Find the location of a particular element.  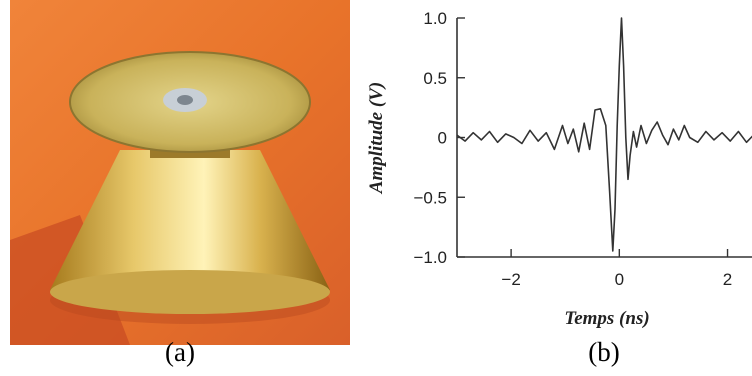

feed-pin is located at coordinates (185, 100).